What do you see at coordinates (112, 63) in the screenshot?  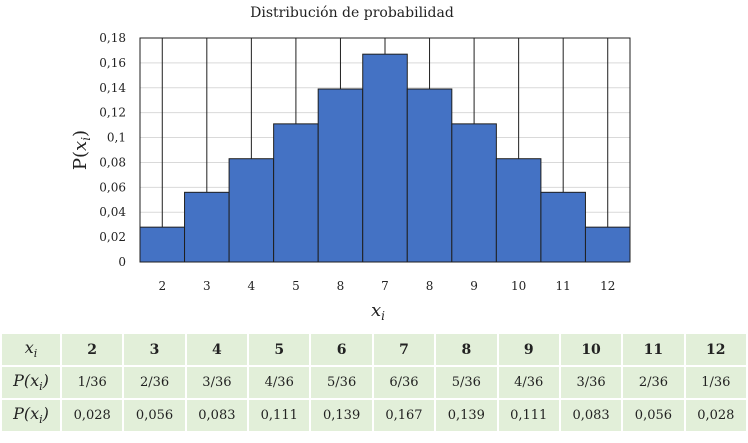 I see `y-tick-label: 0,16` at bounding box center [112, 63].